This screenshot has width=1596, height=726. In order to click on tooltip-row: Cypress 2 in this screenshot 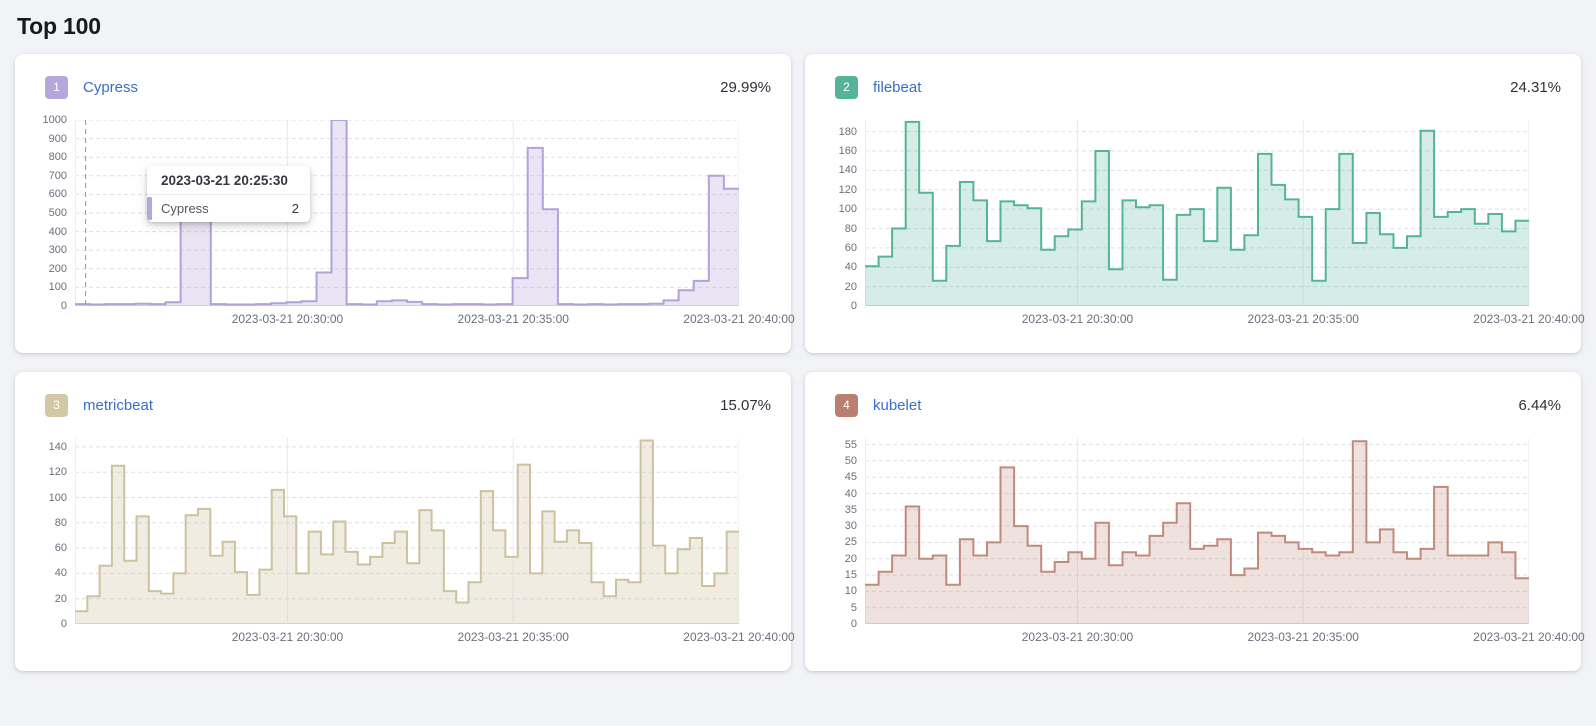, I will do `click(228, 208)`.